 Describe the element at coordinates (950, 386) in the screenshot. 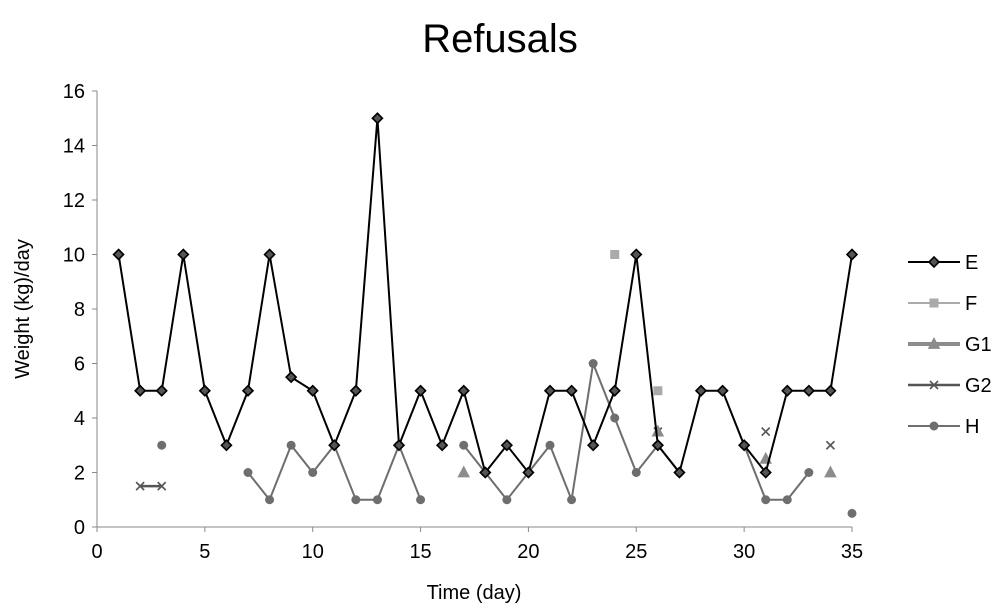

I see `legend-item-g2: G2` at that location.